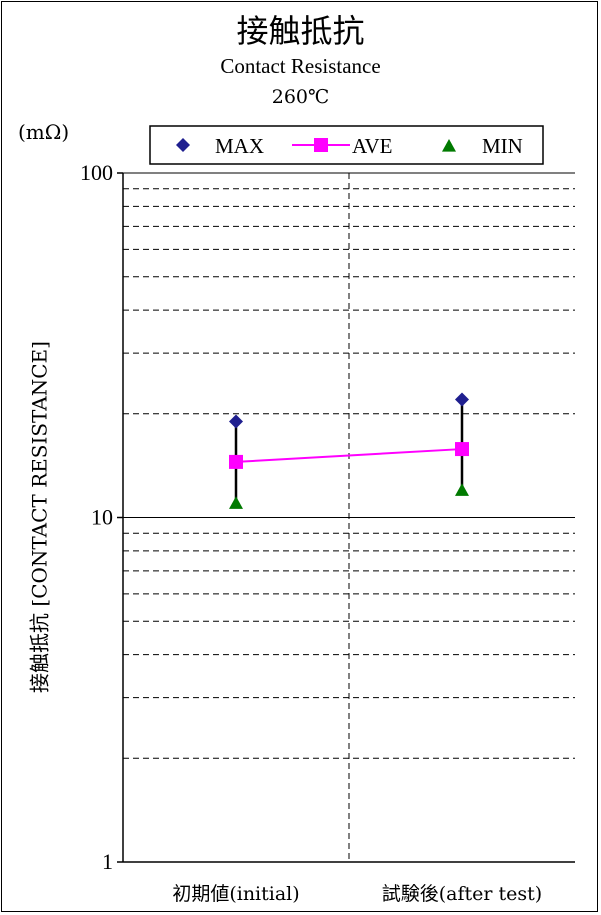  I want to click on y-tick-label: 100, so click(96, 172).